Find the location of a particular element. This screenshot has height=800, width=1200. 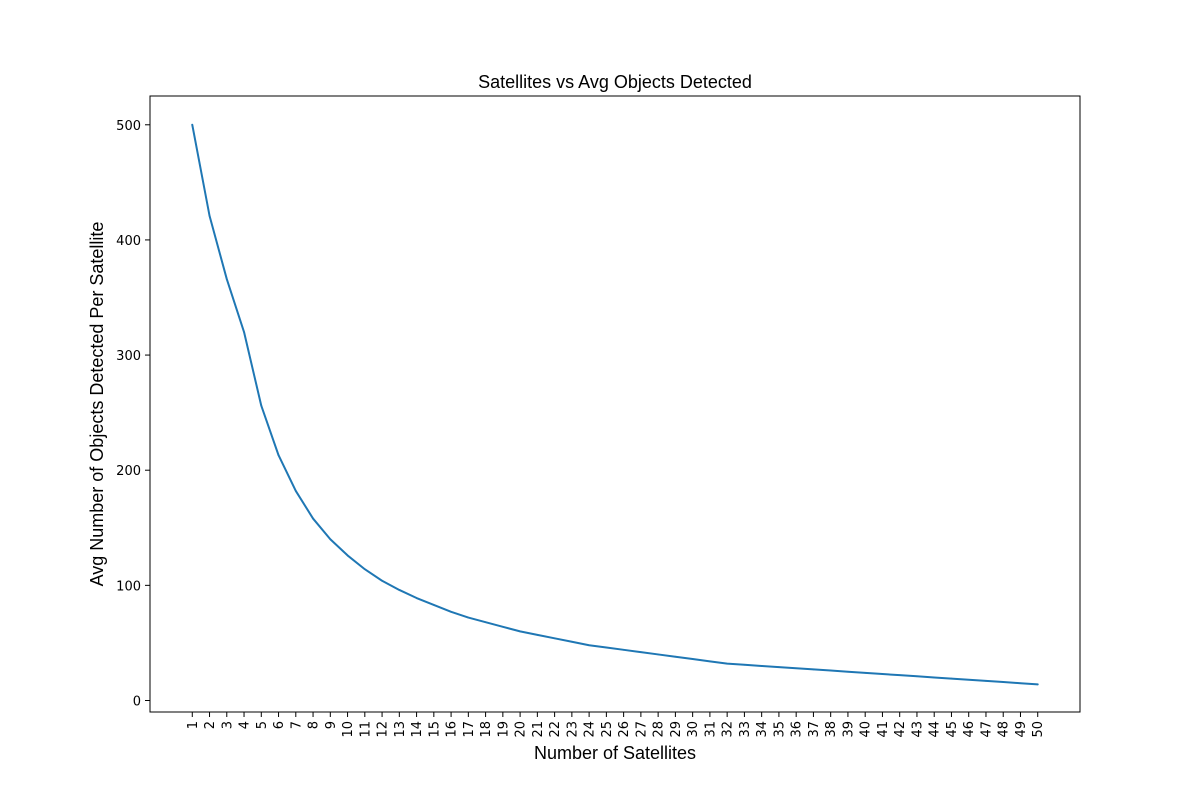

x-tick-label: 41 is located at coordinates (883, 729).